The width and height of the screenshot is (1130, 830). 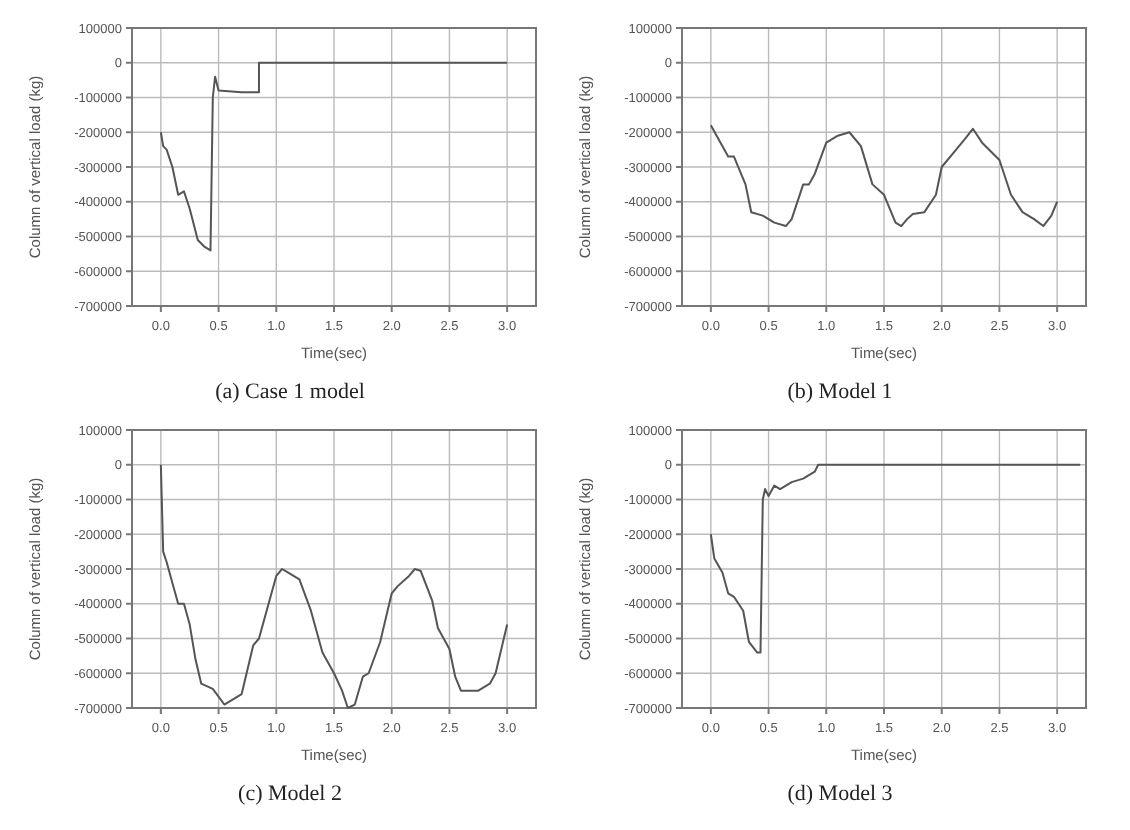 What do you see at coordinates (840, 794) in the screenshot?
I see `text: (d) Model 3` at bounding box center [840, 794].